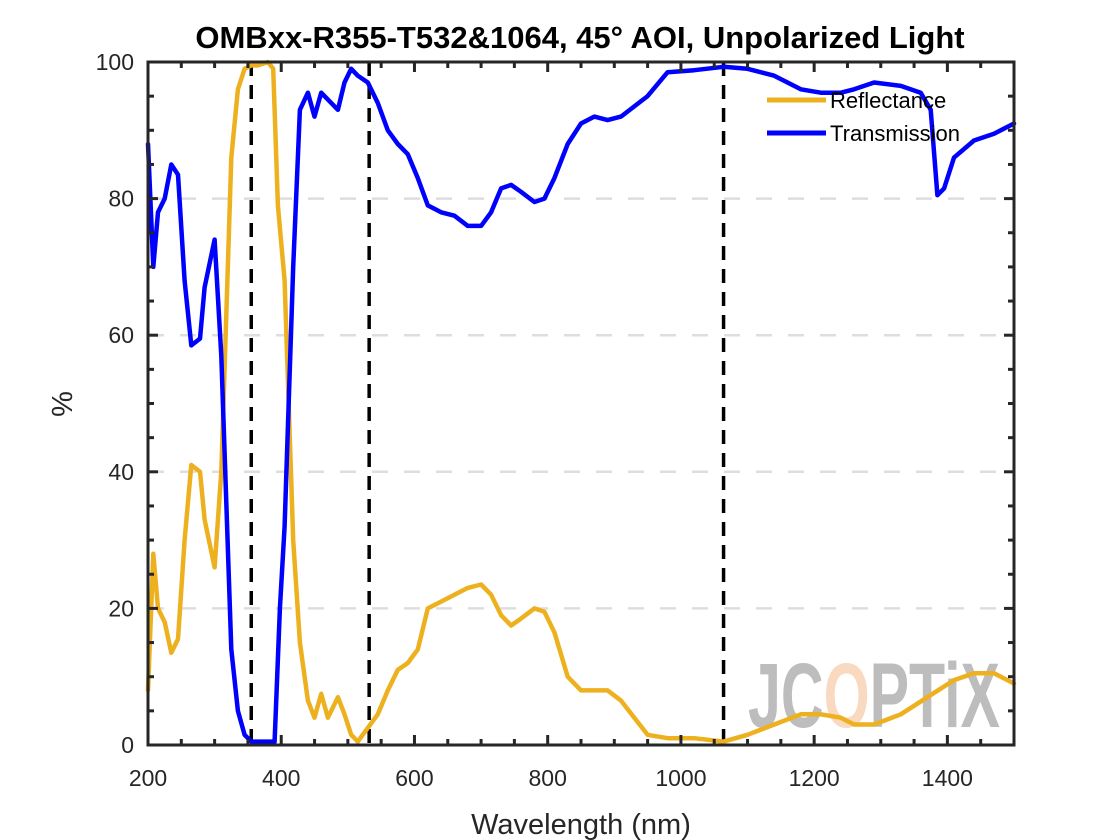 The width and height of the screenshot is (1120, 840). Describe the element at coordinates (121, 608) in the screenshot. I see `y-tick-label: 20` at that location.